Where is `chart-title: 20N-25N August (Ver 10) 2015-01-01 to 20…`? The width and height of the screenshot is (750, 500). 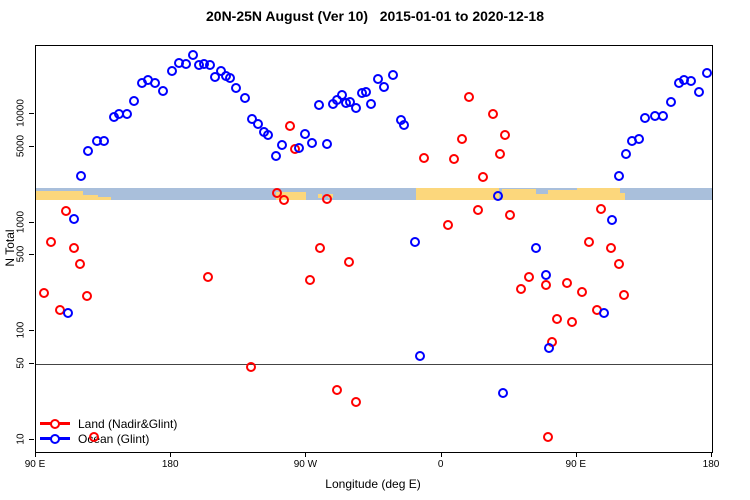
chart-title: 20N-25N August (Ver 10) 2015-01-01 to 20… is located at coordinates (375, 16).